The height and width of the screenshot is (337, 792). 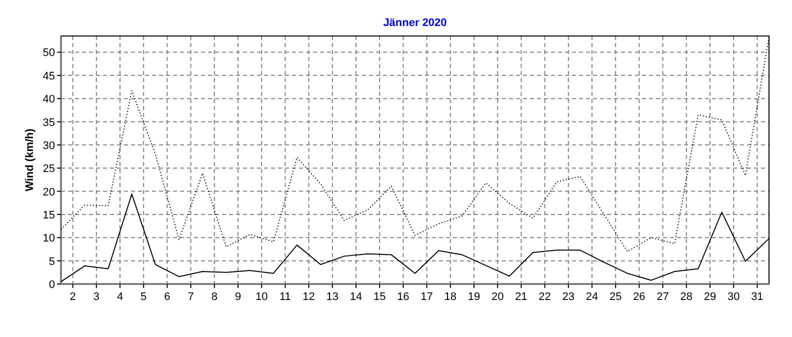 I want to click on y-tick-label: 15, so click(x=48, y=215).